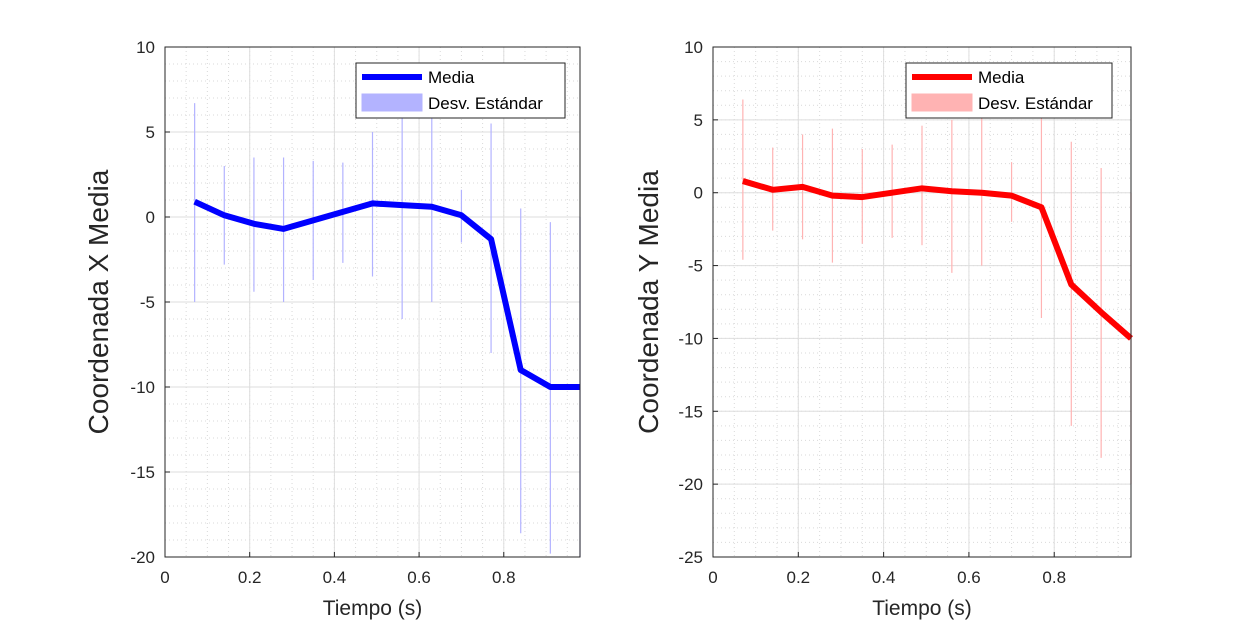 The width and height of the screenshot is (1250, 625). Describe the element at coordinates (98, 301) in the screenshot. I see `y-axis-label: Coordenada X Media` at that location.